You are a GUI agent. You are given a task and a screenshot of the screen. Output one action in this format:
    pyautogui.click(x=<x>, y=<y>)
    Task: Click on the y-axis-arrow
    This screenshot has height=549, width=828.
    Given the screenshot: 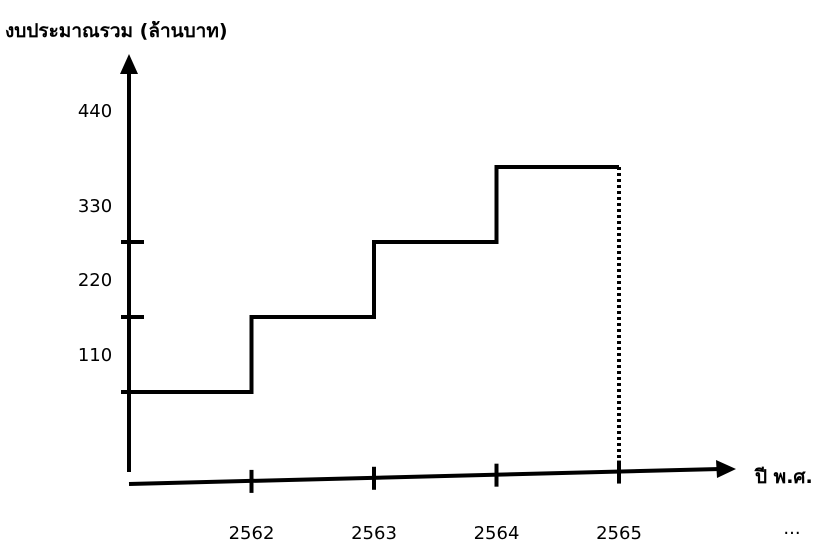 What is the action you would take?
    pyautogui.click(x=129, y=64)
    